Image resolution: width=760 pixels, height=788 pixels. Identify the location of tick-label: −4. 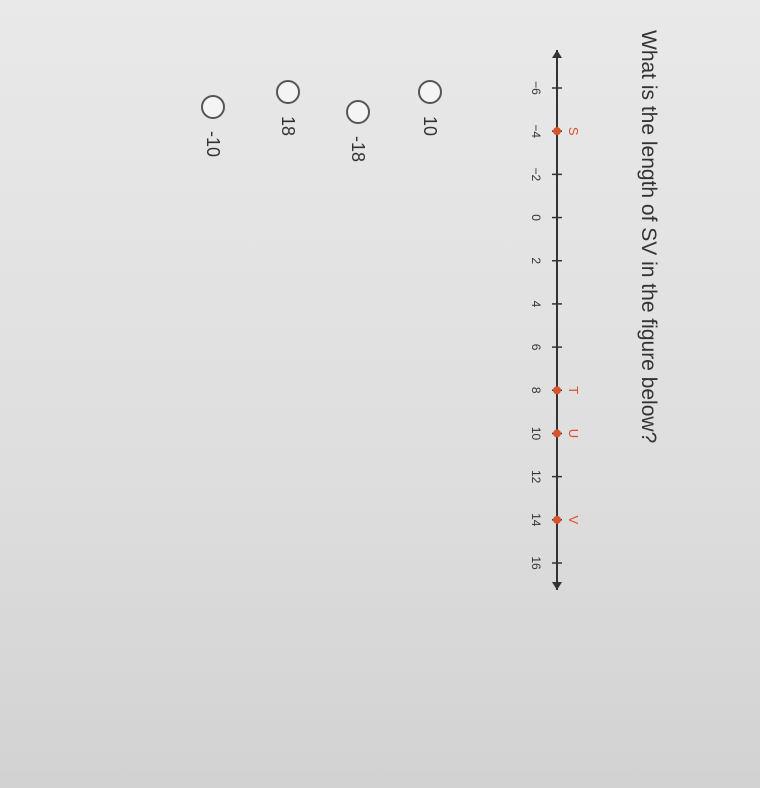
(536, 131).